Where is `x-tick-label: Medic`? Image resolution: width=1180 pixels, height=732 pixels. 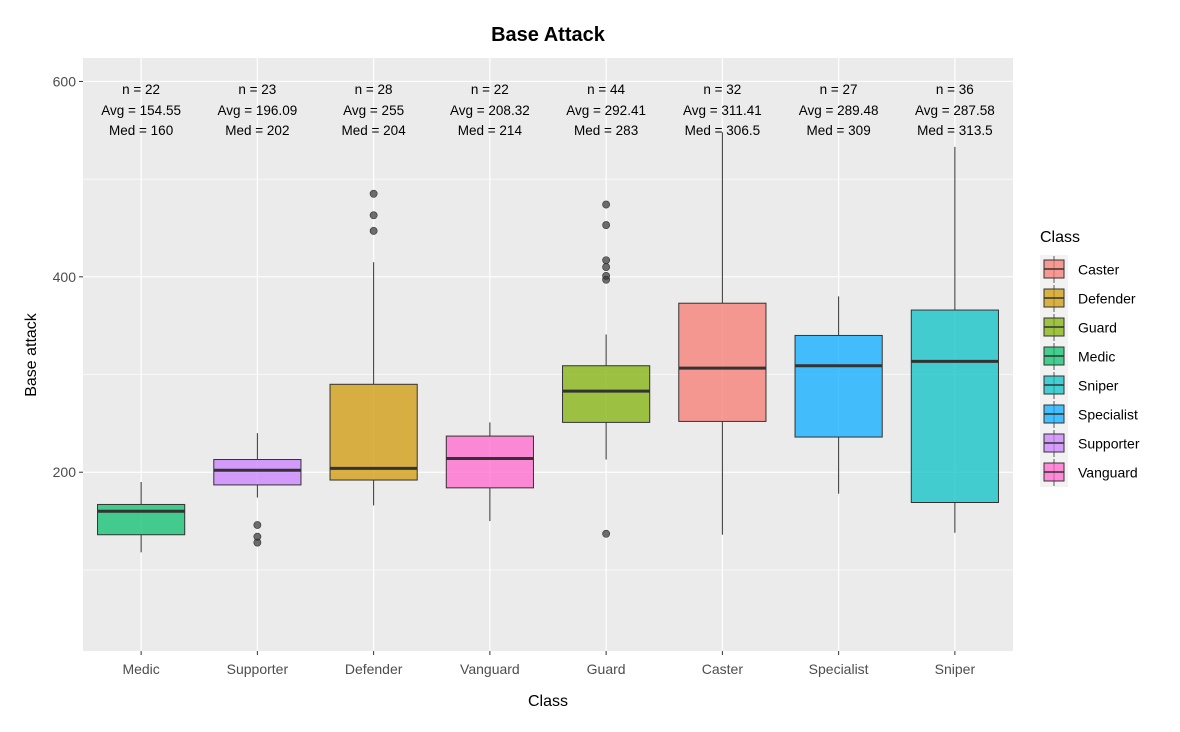
x-tick-label: Medic is located at coordinates (140, 669).